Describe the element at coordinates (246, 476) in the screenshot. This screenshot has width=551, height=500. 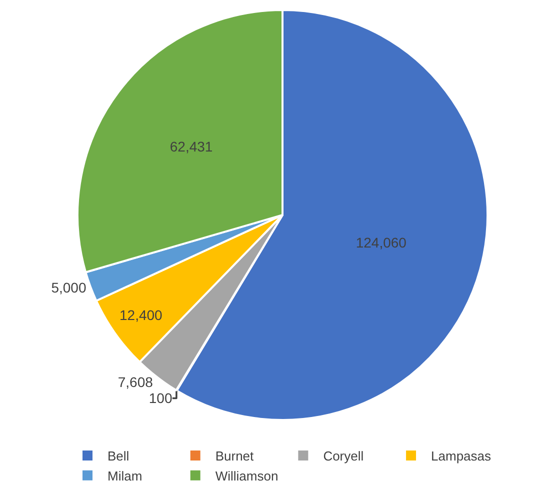
I see `legend-label: Williamson` at that location.